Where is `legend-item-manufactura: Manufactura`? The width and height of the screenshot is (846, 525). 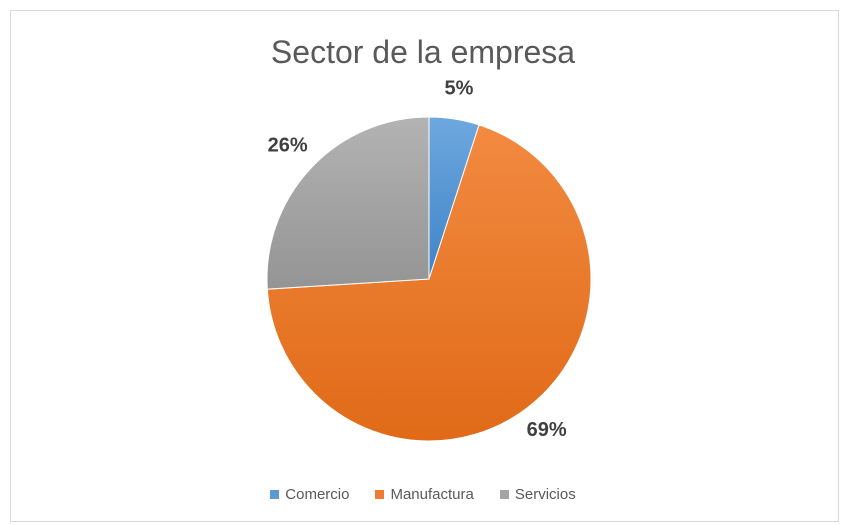
legend-item-manufactura: Manufactura is located at coordinates (424, 494).